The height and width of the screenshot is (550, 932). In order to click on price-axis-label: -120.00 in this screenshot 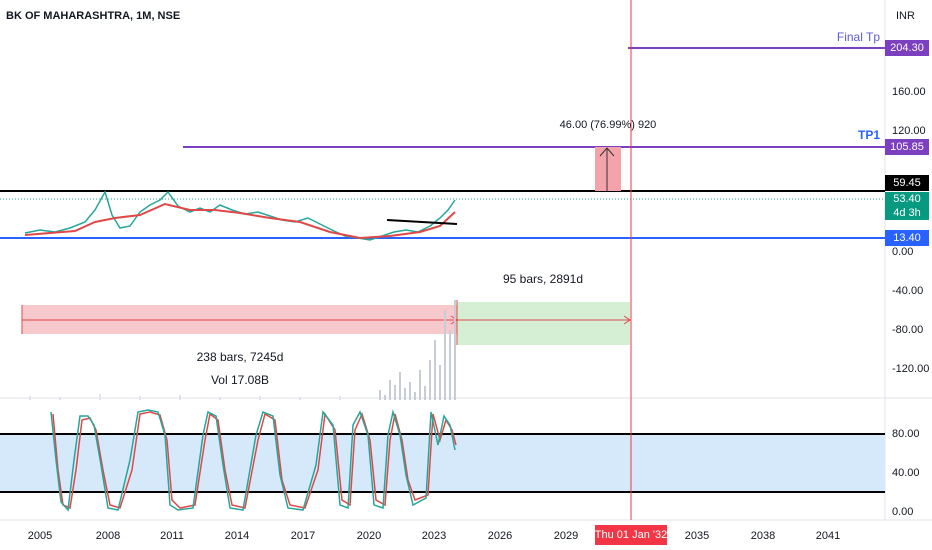, I will do `click(910, 369)`.